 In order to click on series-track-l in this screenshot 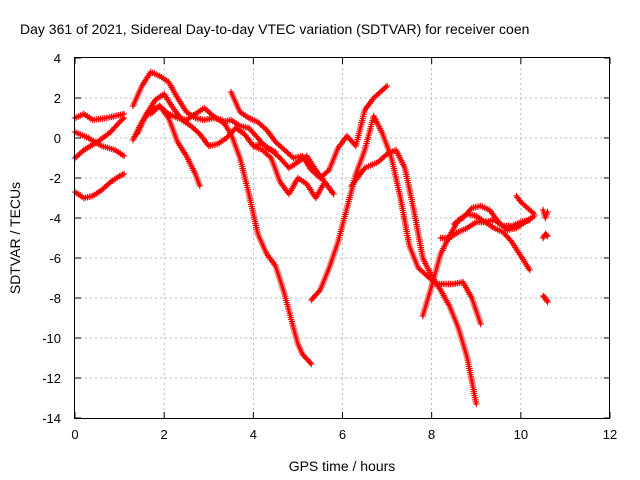, I will do `click(414, 277)`.